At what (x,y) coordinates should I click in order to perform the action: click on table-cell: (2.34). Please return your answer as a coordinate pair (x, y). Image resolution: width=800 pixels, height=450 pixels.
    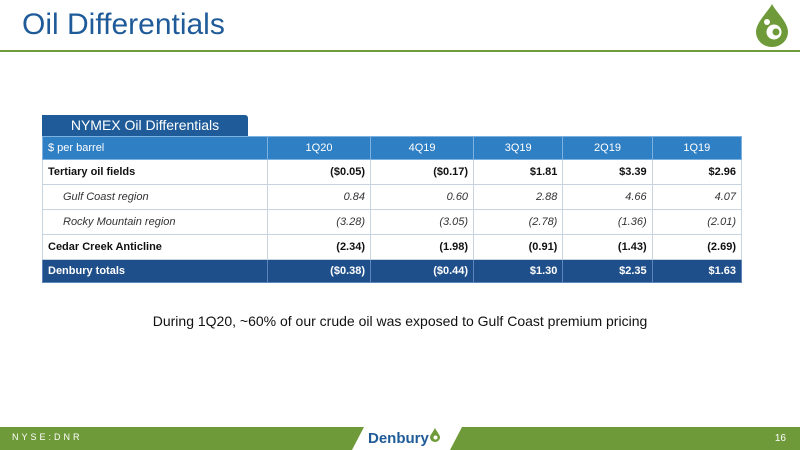
    Looking at the image, I should click on (319, 247).